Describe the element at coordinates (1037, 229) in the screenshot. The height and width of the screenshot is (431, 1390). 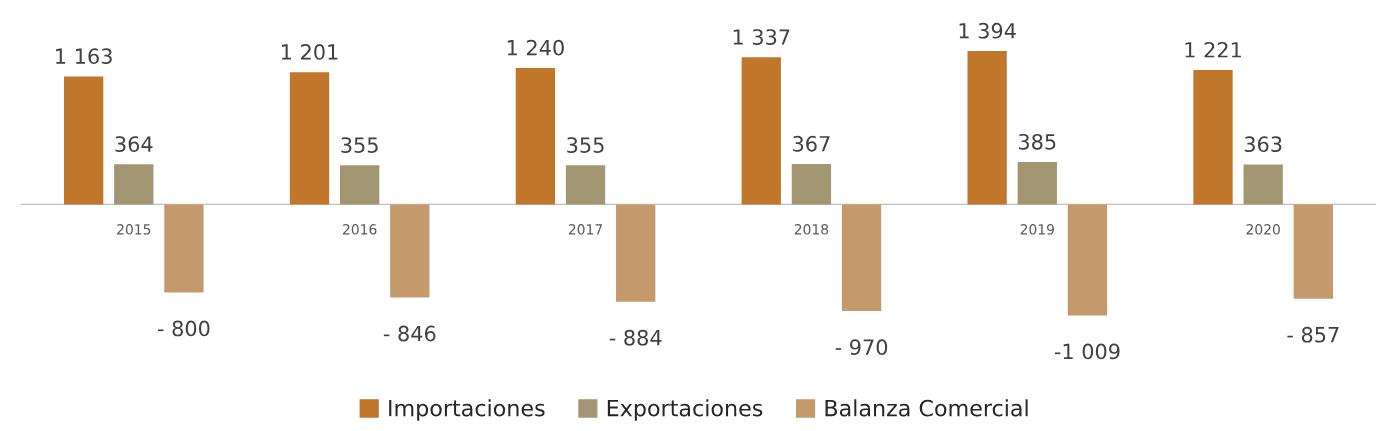
I see `x-tick-label: 2019` at that location.